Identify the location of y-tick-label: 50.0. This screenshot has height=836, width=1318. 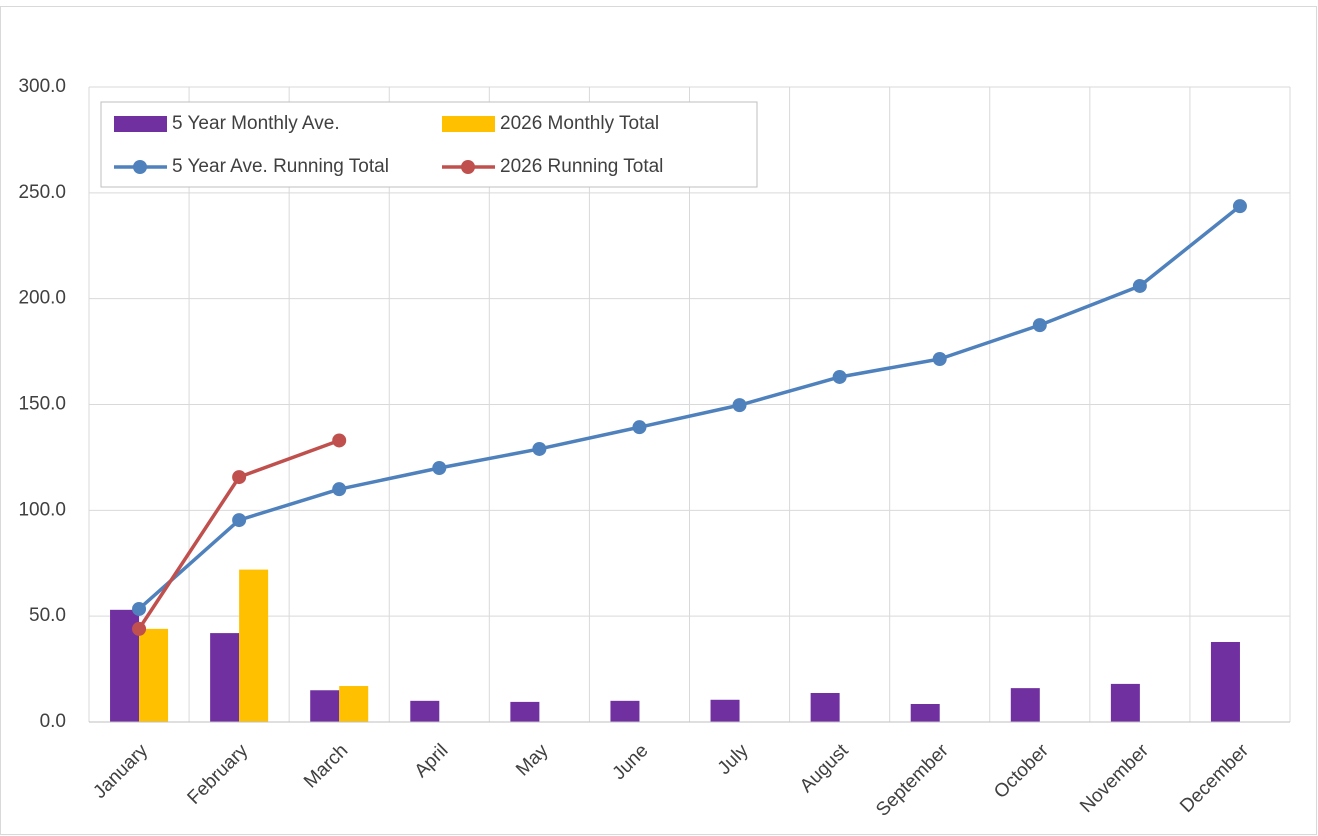
(47, 615).